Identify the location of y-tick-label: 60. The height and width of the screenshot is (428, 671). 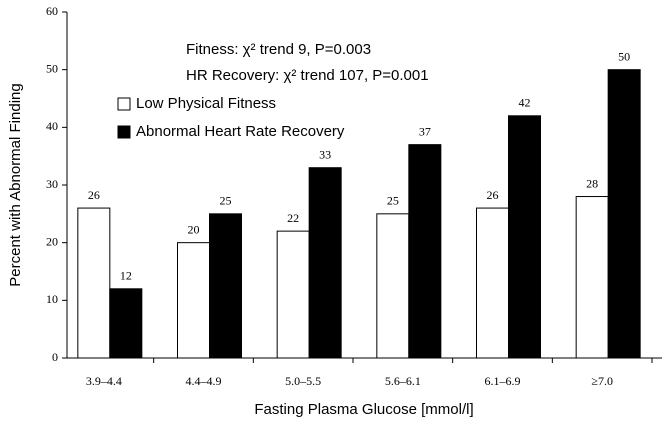
(52, 11).